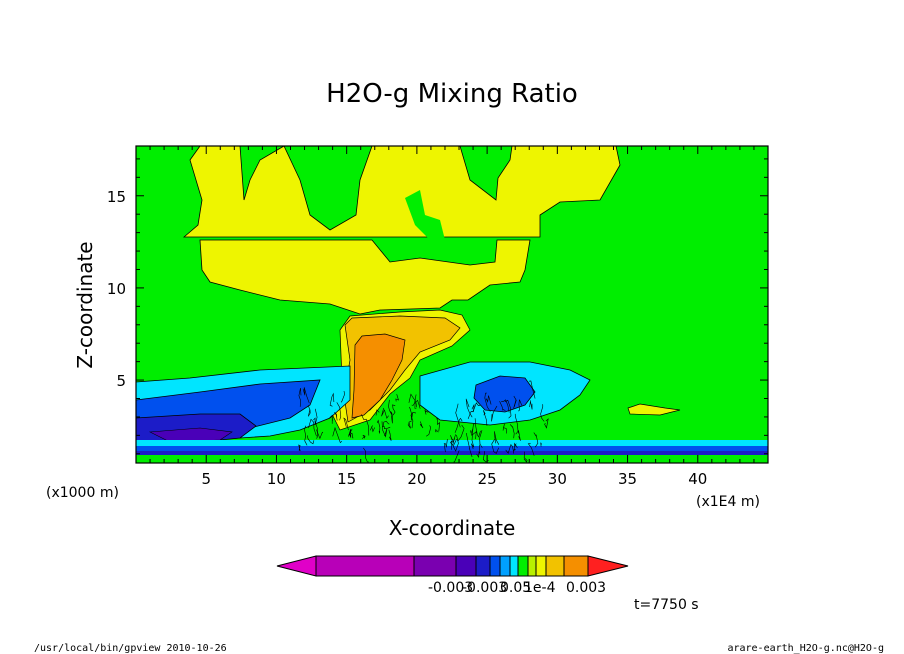 This screenshot has height=654, width=904. I want to click on x-tick-label: 5, so click(206, 479).